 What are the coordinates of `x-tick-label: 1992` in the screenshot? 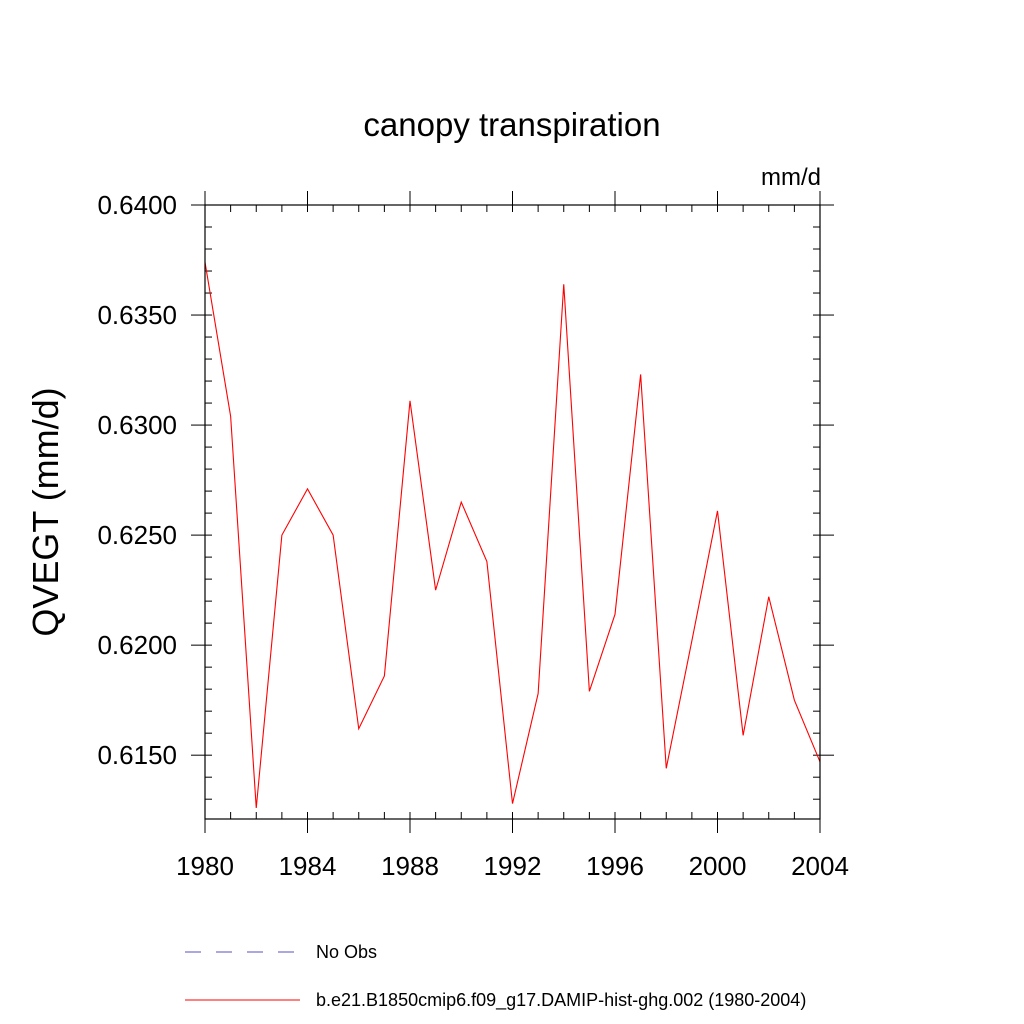 It's located at (513, 866).